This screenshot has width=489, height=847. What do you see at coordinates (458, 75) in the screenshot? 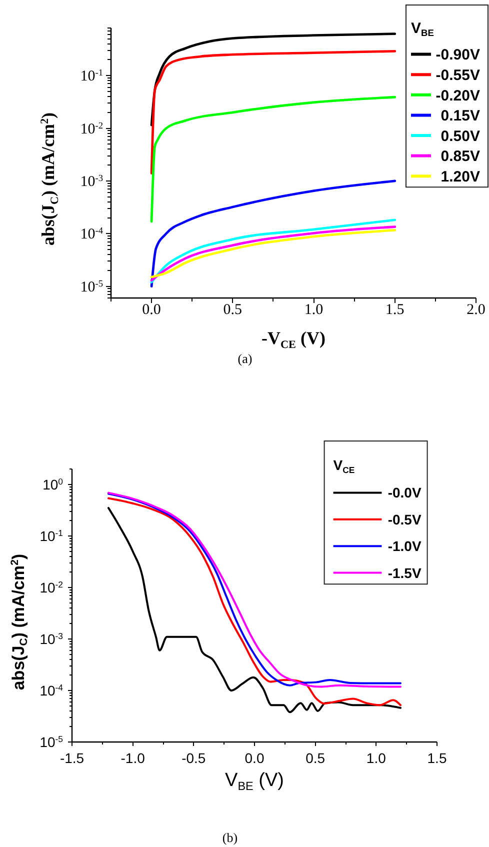
I see `legend-label: -0.55V` at bounding box center [458, 75].